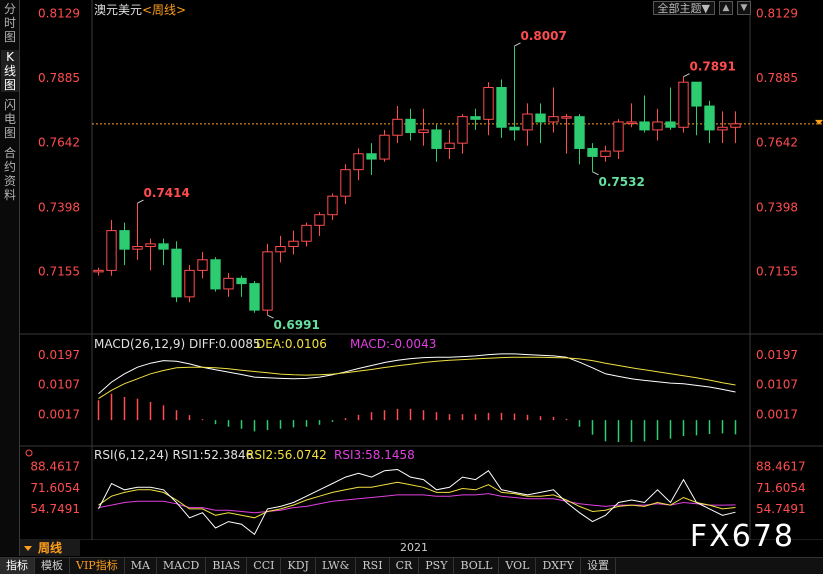 The image size is (823, 574). I want to click on annotation-label: 0.7532, so click(622, 182).